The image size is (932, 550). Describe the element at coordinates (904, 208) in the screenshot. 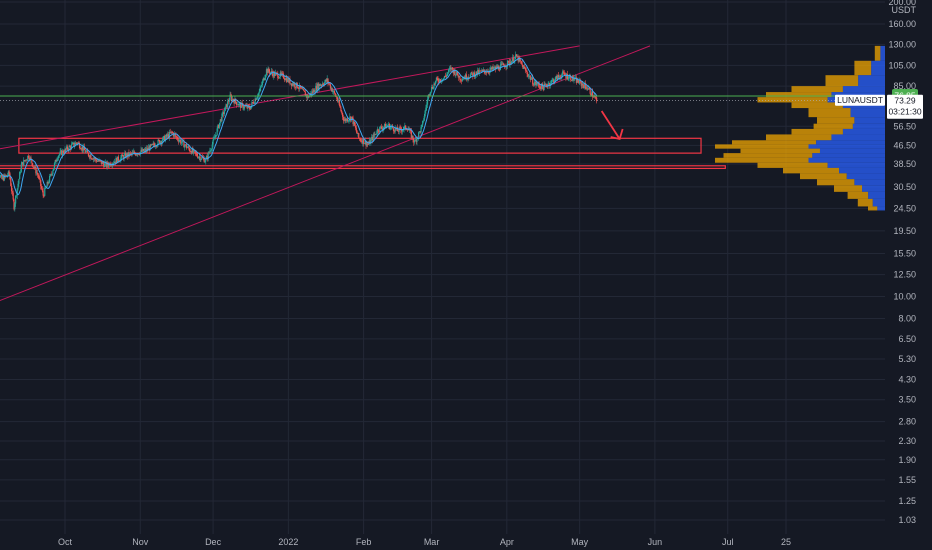

I see `y-tick-label: 24.50` at that location.